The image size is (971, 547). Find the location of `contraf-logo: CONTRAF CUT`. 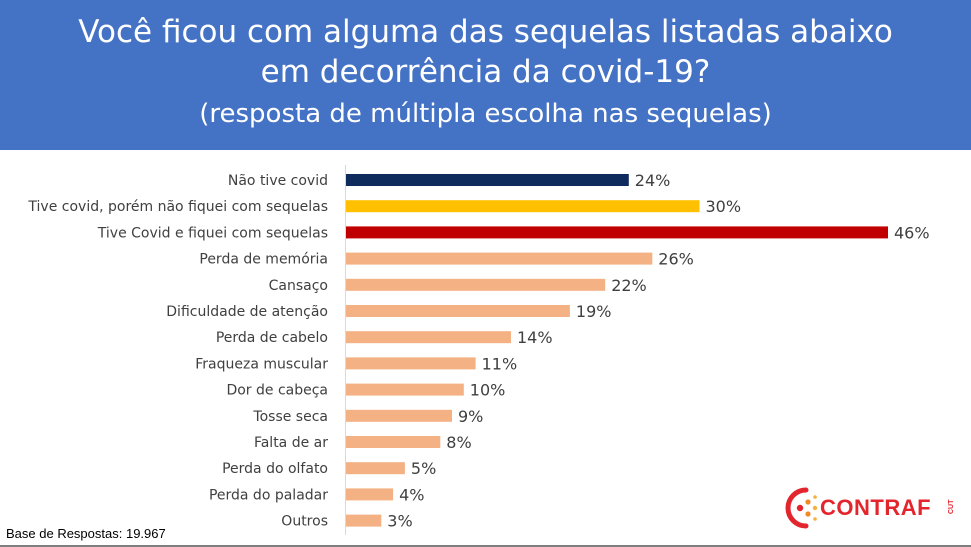

contraf-logo: CONTRAF CUT is located at coordinates (871, 508).